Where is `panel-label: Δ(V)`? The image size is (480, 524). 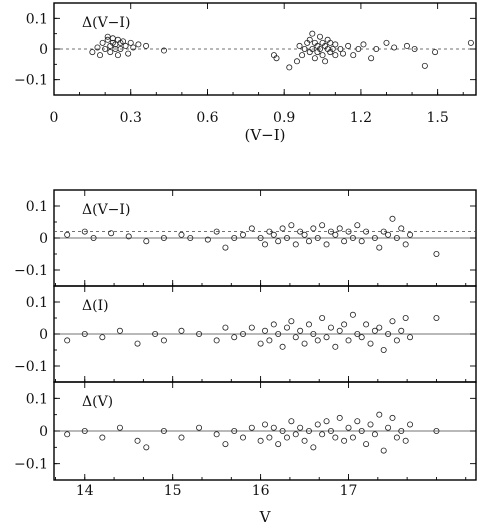 panel-label: Δ(V) is located at coordinates (97, 402).